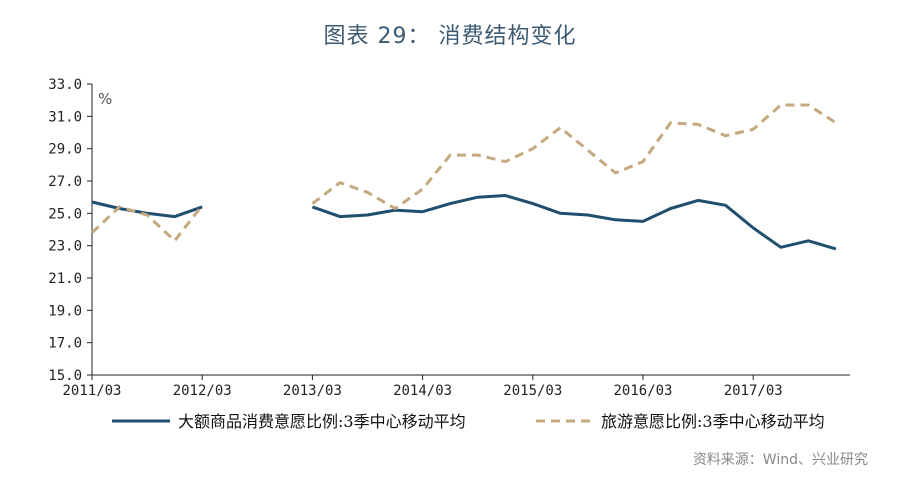 Image resolution: width=900 pixels, height=487 pixels. What do you see at coordinates (65, 214) in the screenshot?
I see `y-tick-label: 25.0` at bounding box center [65, 214].